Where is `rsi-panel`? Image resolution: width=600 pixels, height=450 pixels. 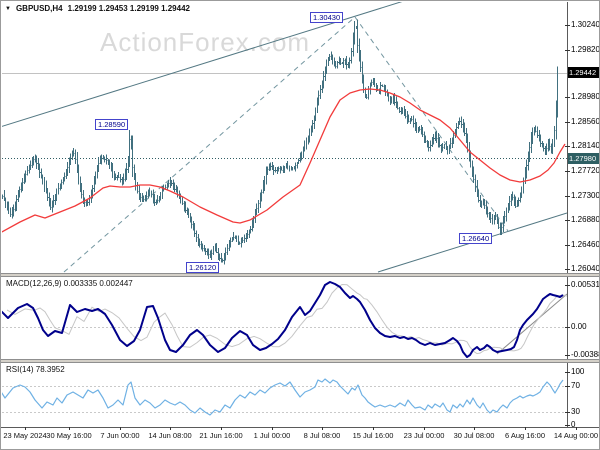
rsi-panel is located at coordinates (283, 397).